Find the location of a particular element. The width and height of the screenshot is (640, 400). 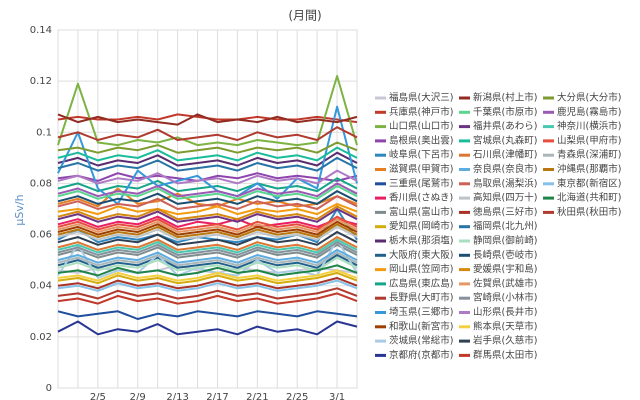

legend-label: 富山県(富山市) is located at coordinates (421, 212).